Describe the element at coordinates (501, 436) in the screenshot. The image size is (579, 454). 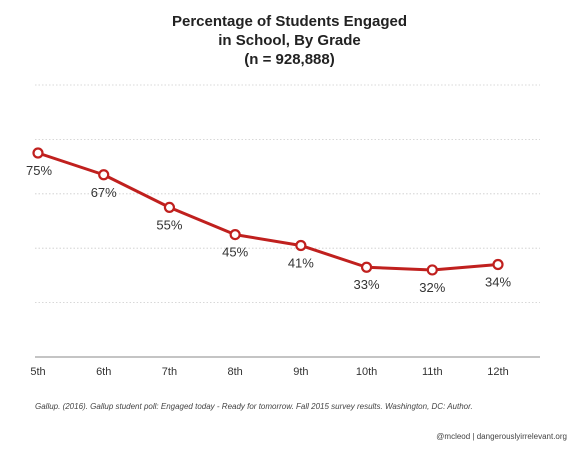
I see `credit-text: @mcleod | dangerouslyirrelevant.org` at that location.